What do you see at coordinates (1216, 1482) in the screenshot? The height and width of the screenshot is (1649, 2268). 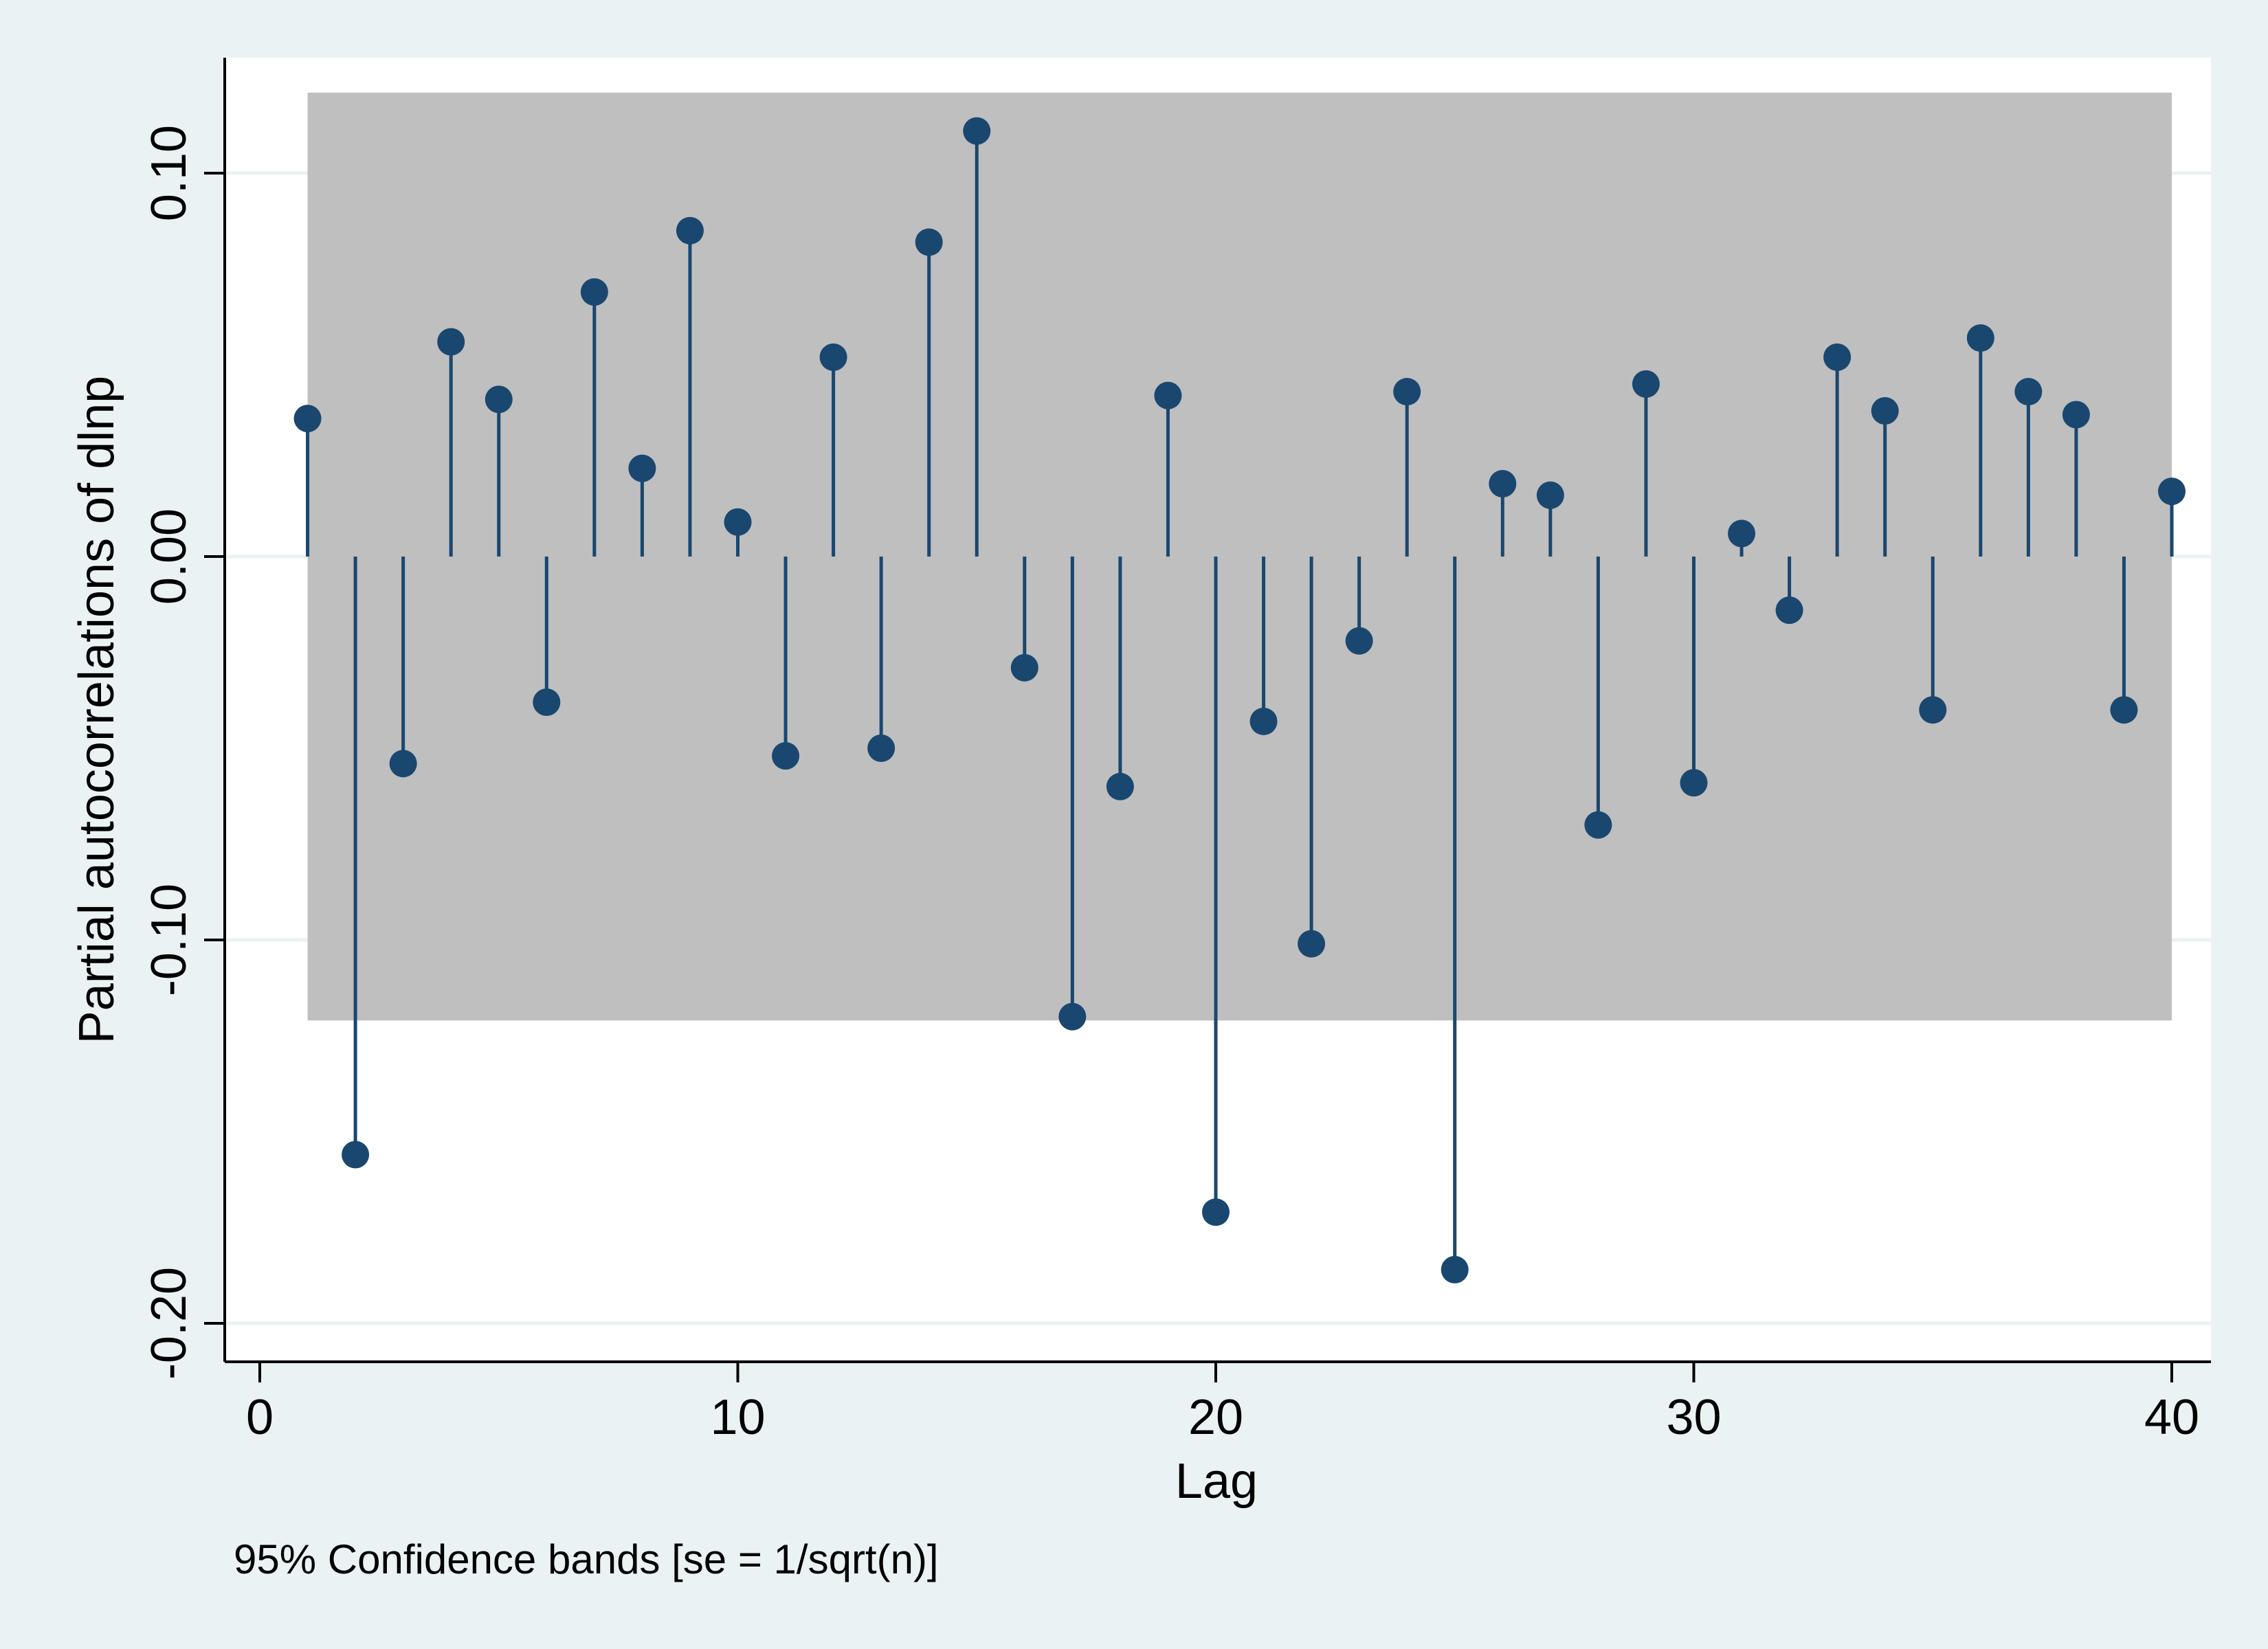 I see `x-axis-title: Lag` at bounding box center [1216, 1482].